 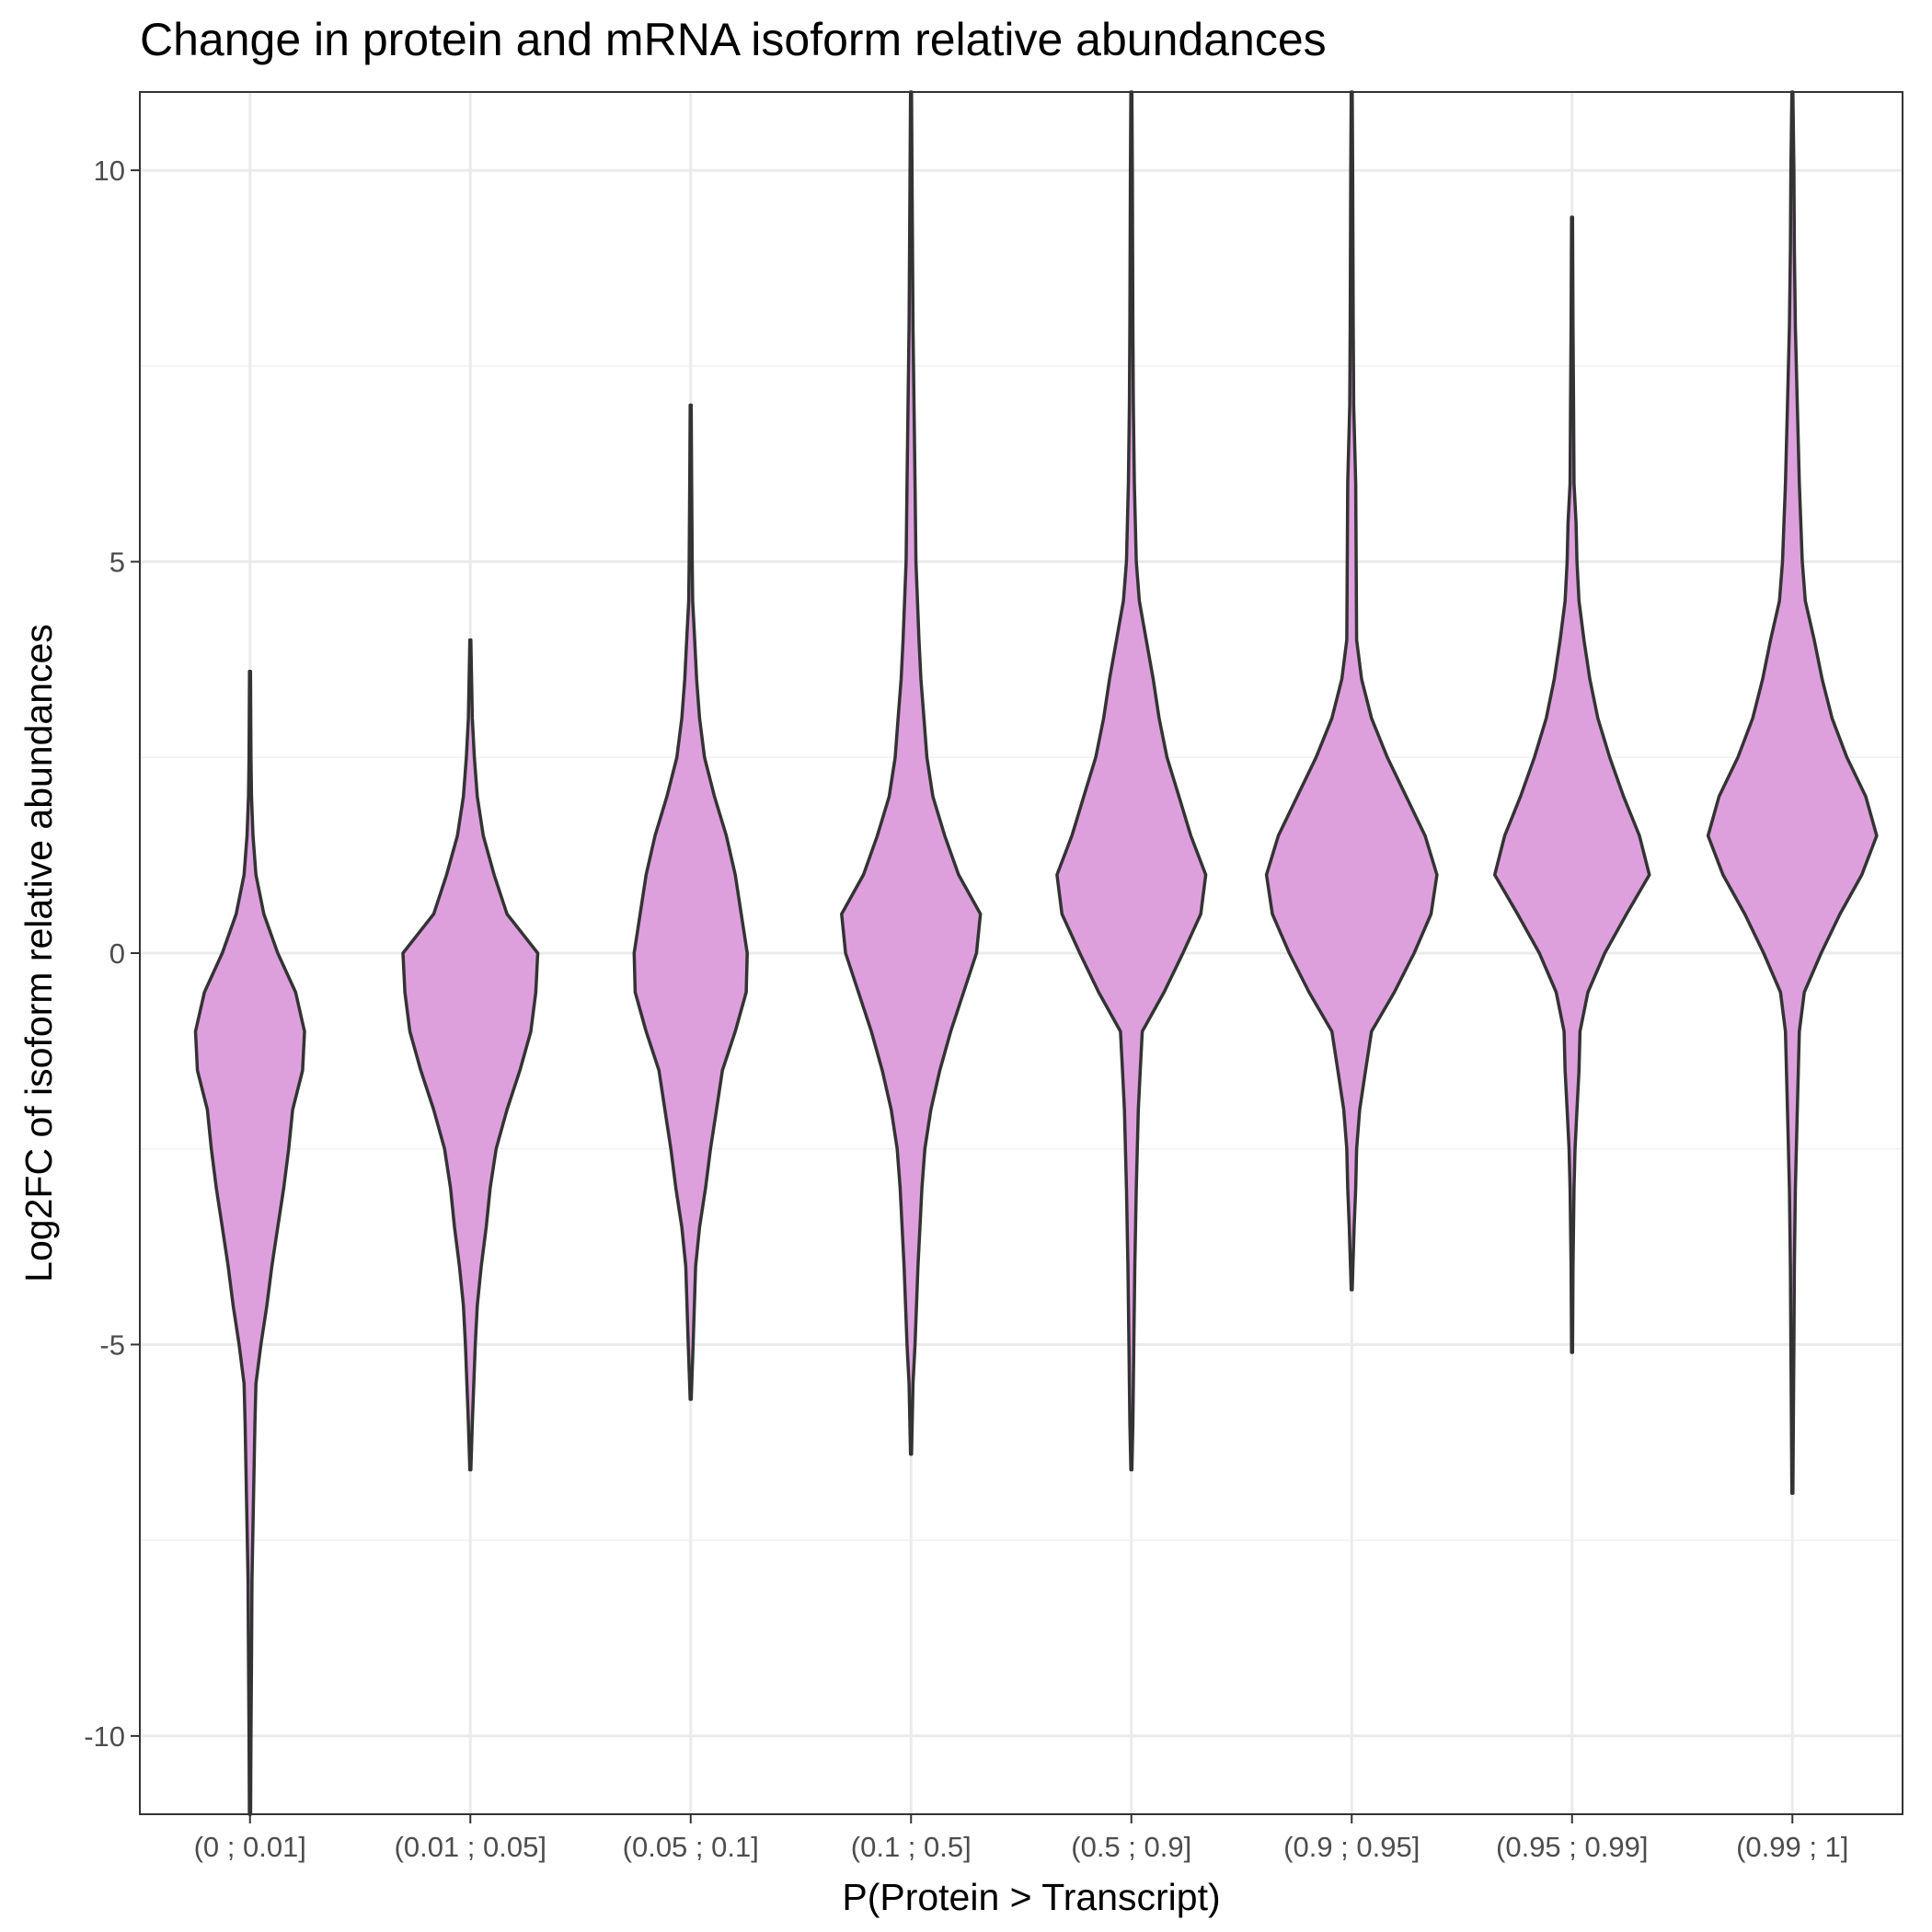 What do you see at coordinates (117, 562) in the screenshot?
I see `y-tick-label: 5` at bounding box center [117, 562].